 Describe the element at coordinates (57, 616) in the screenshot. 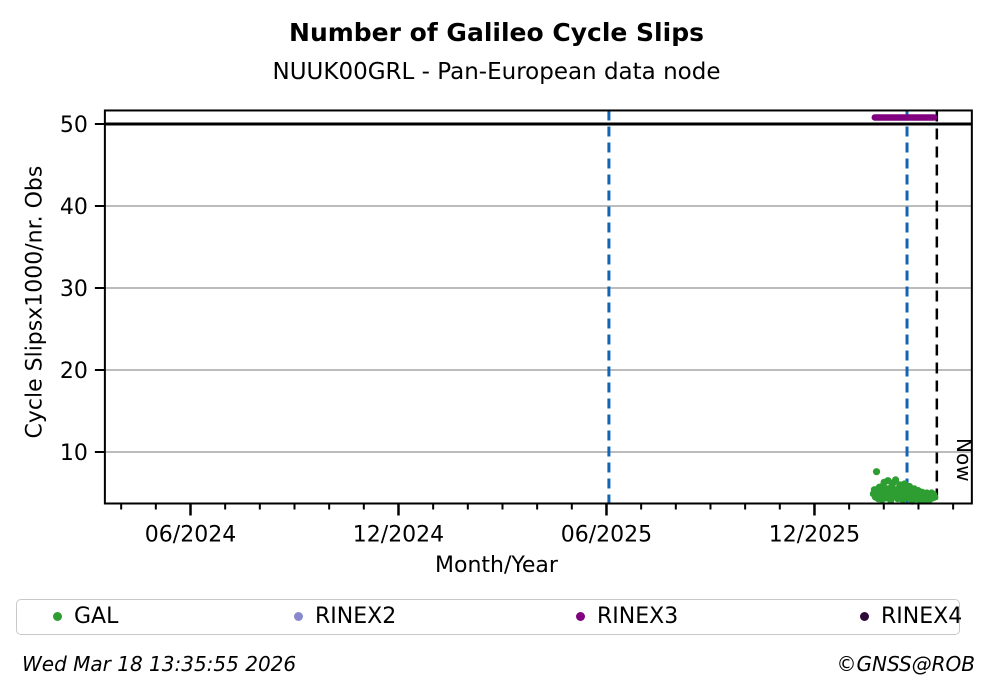

I see `gal-marker-icon` at that location.